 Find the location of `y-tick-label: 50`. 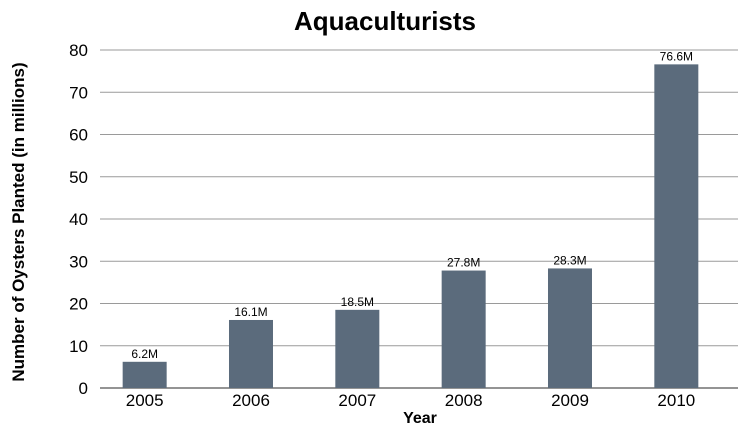

y-tick-label: 50 is located at coordinates (78, 177).